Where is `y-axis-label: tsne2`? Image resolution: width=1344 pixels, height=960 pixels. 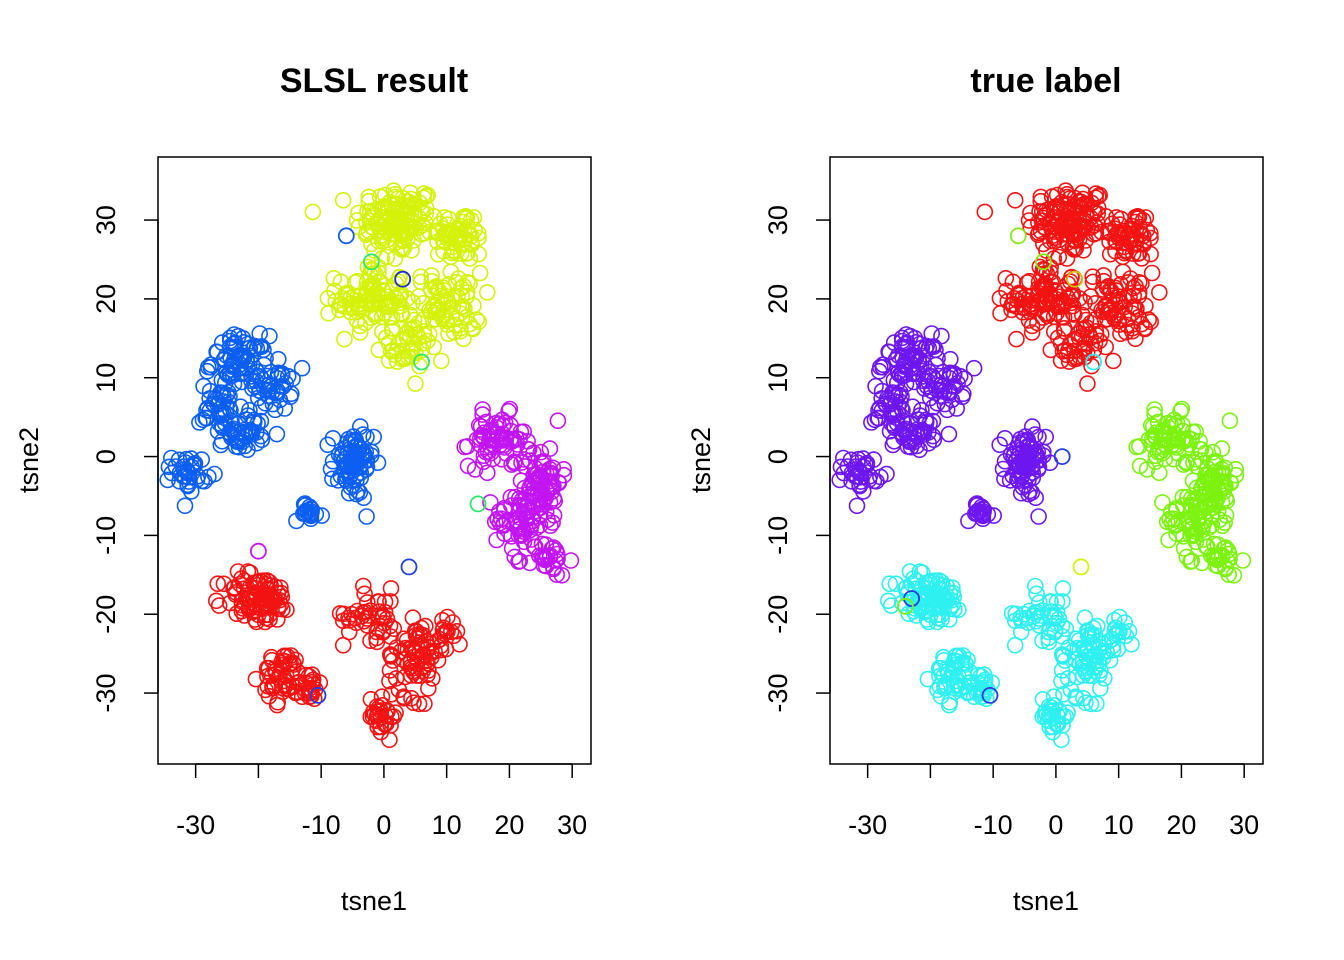 y-axis-label: tsne2 is located at coordinates (701, 460).